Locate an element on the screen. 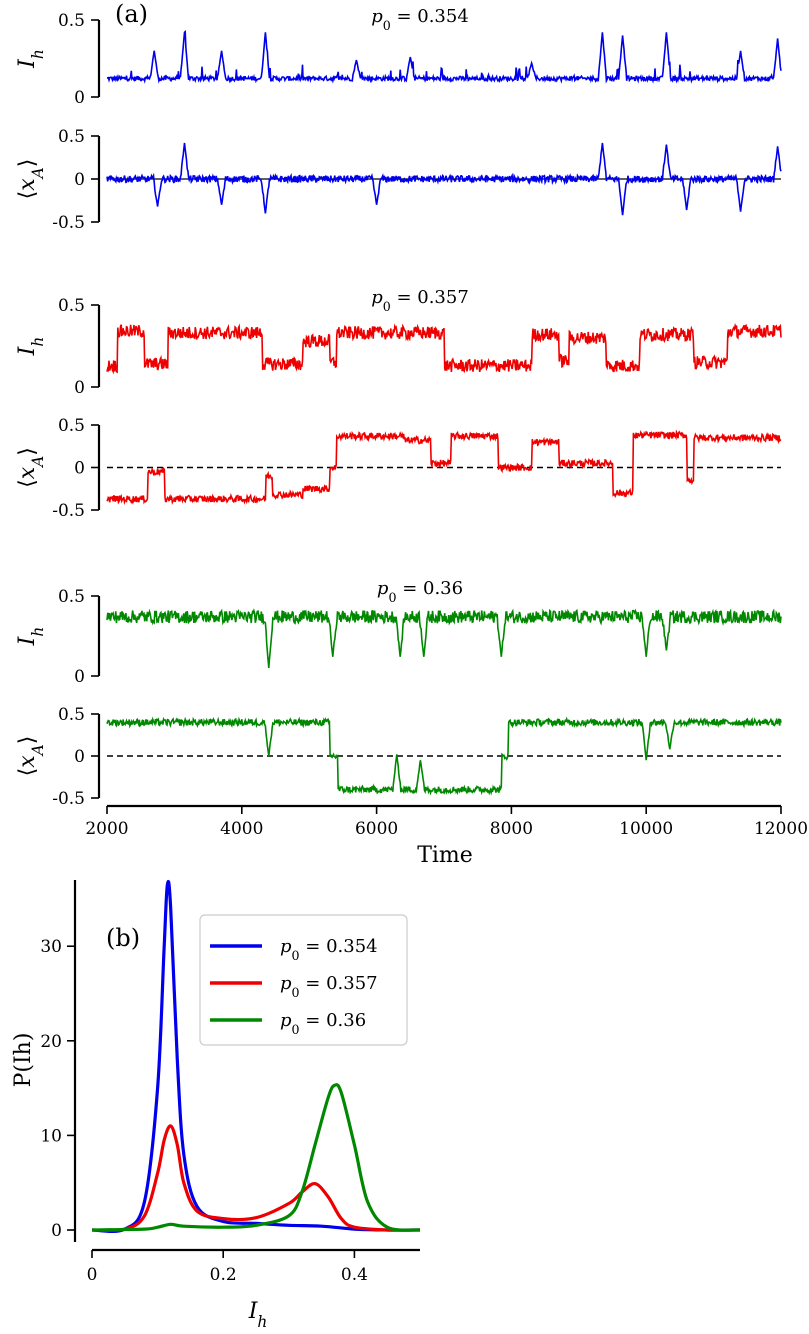  x-axis-label: Ih is located at coordinates (258, 1315).